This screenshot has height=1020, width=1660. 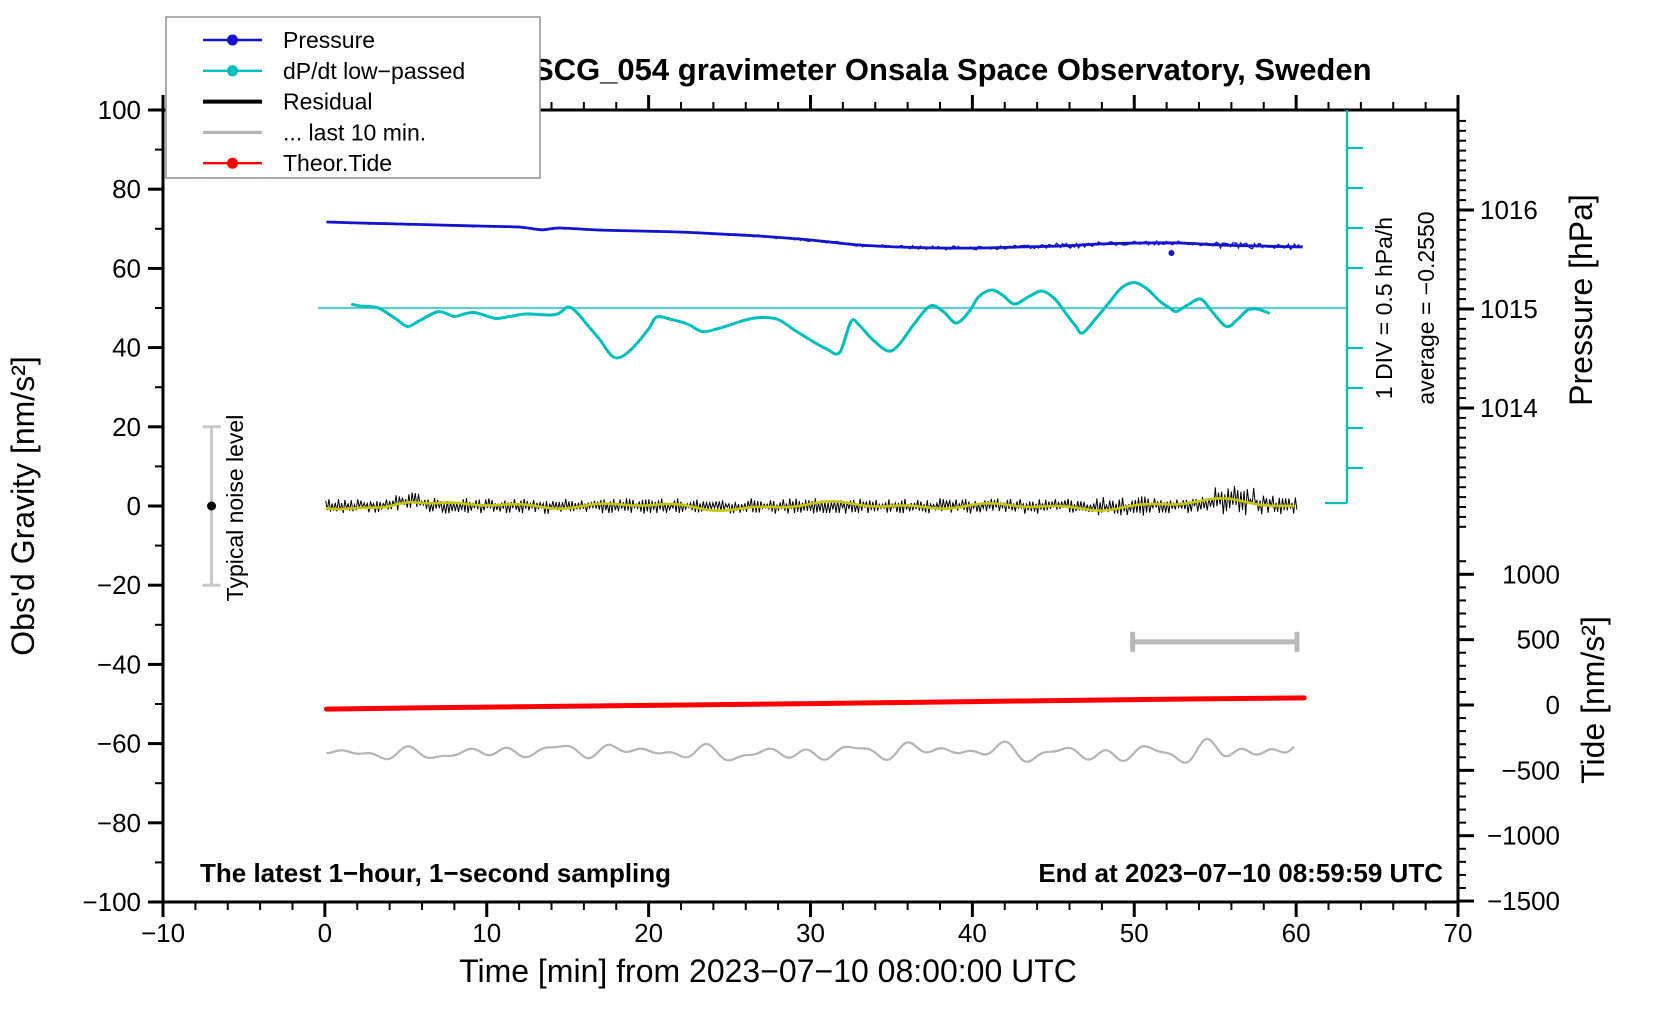 I want to click on tide-tick-label: −500, so click(x=1530, y=770).